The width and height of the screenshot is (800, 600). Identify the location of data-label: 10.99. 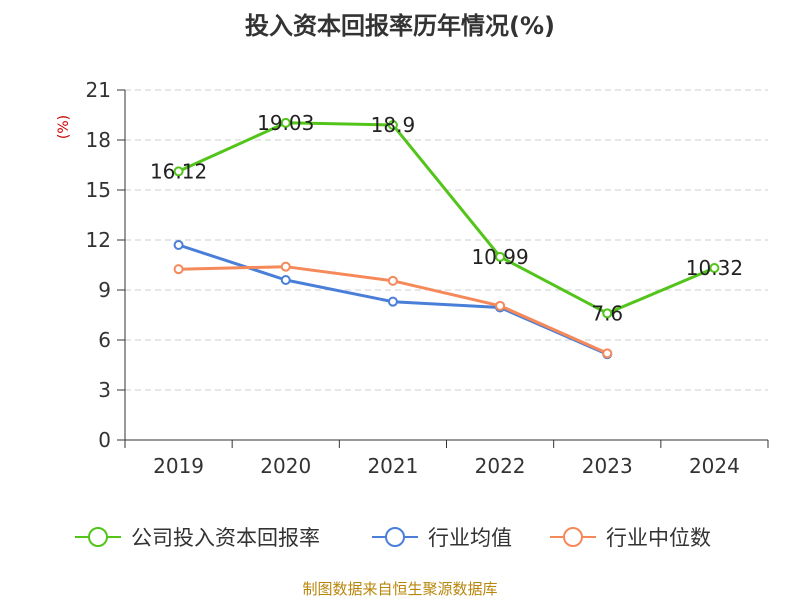
(499, 257).